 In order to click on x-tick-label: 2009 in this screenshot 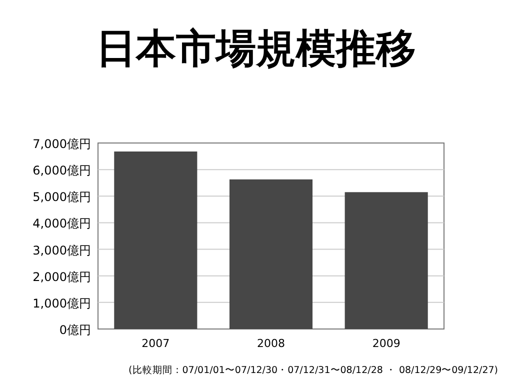, I will do `click(386, 343)`.